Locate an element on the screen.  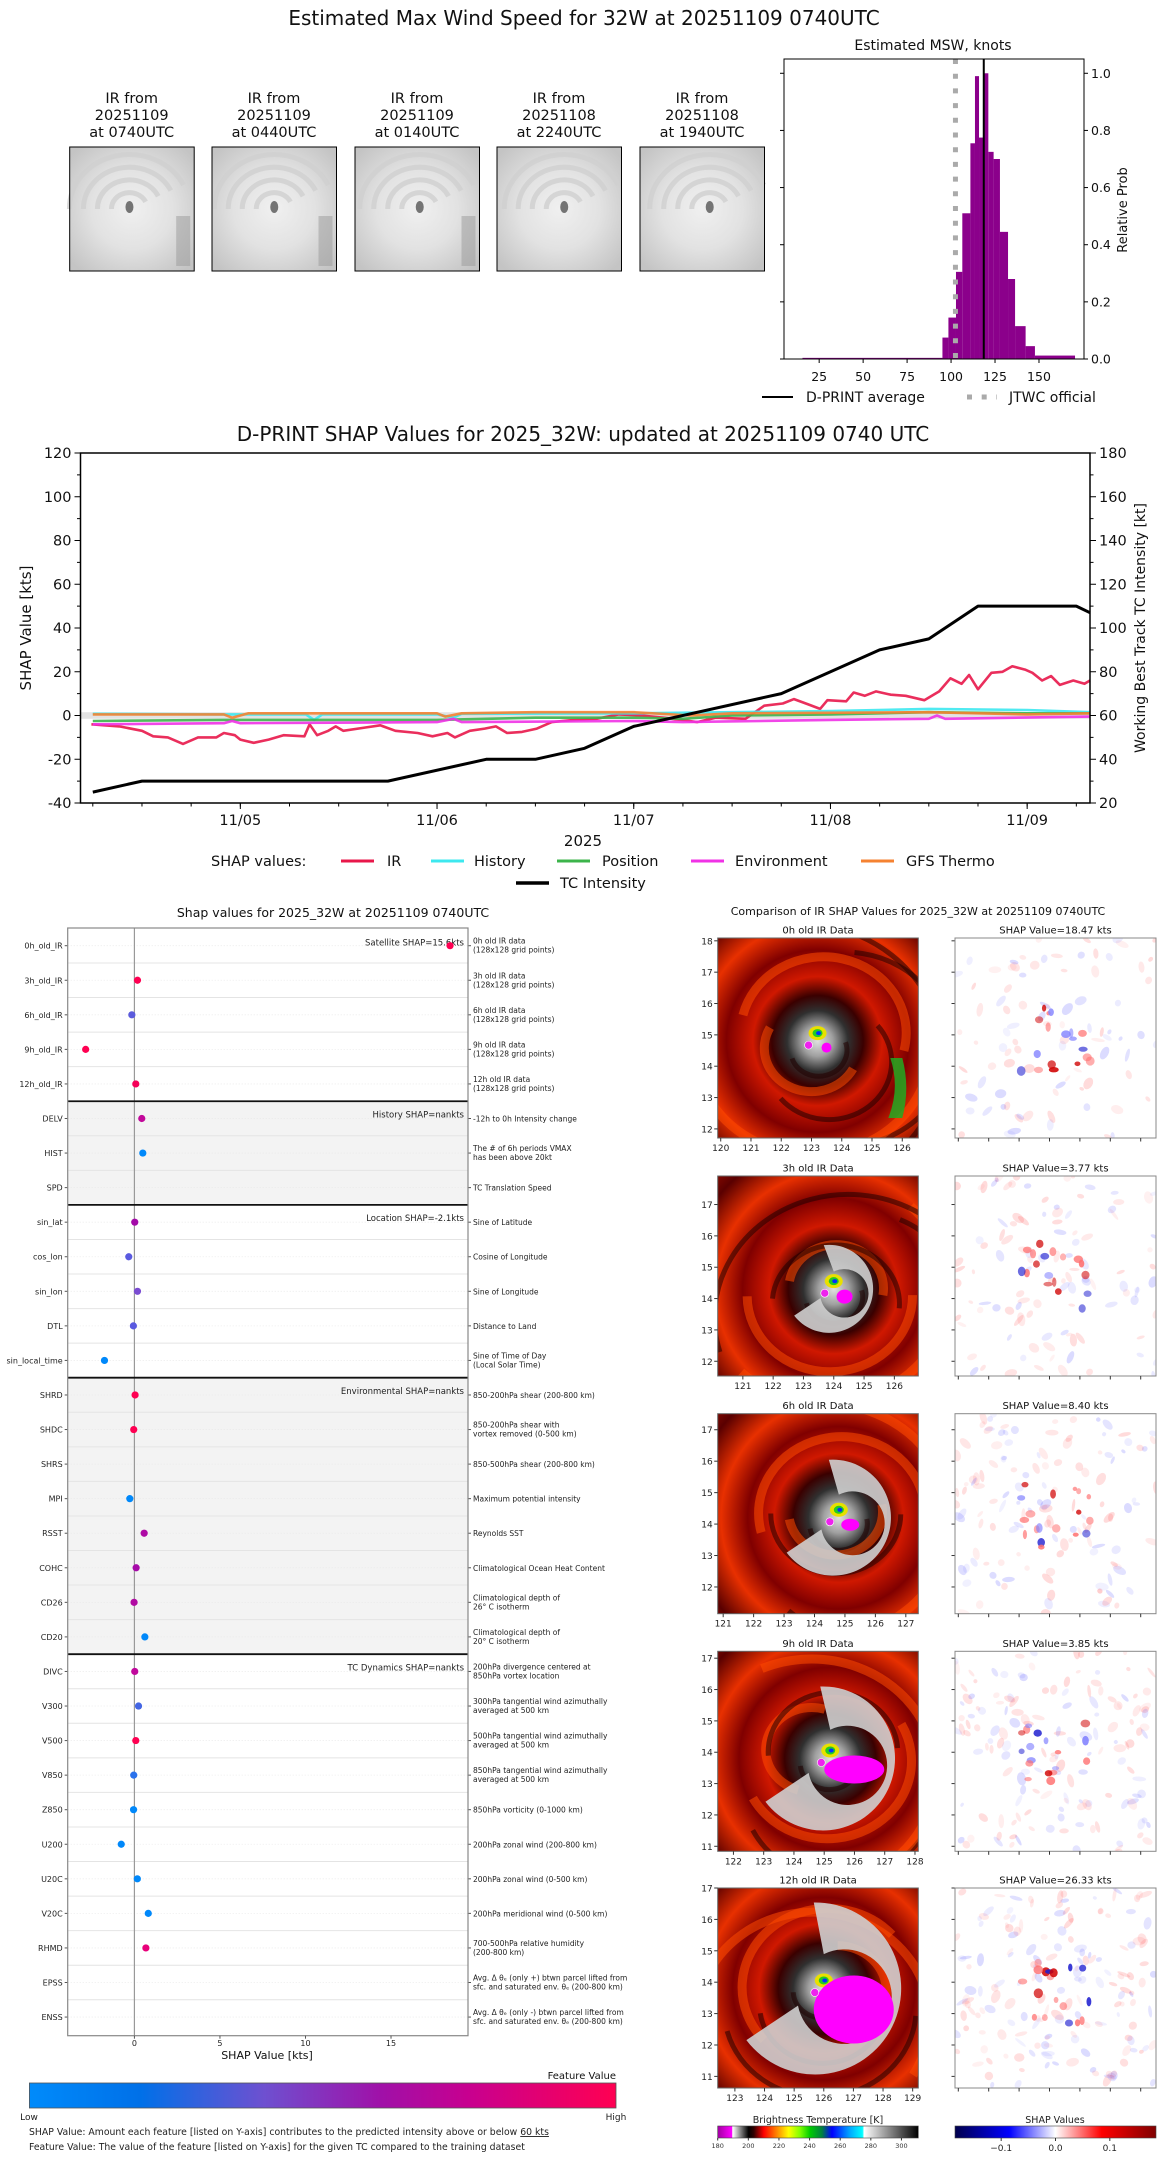
colorbar-high-label: High is located at coordinates (616, 2118).